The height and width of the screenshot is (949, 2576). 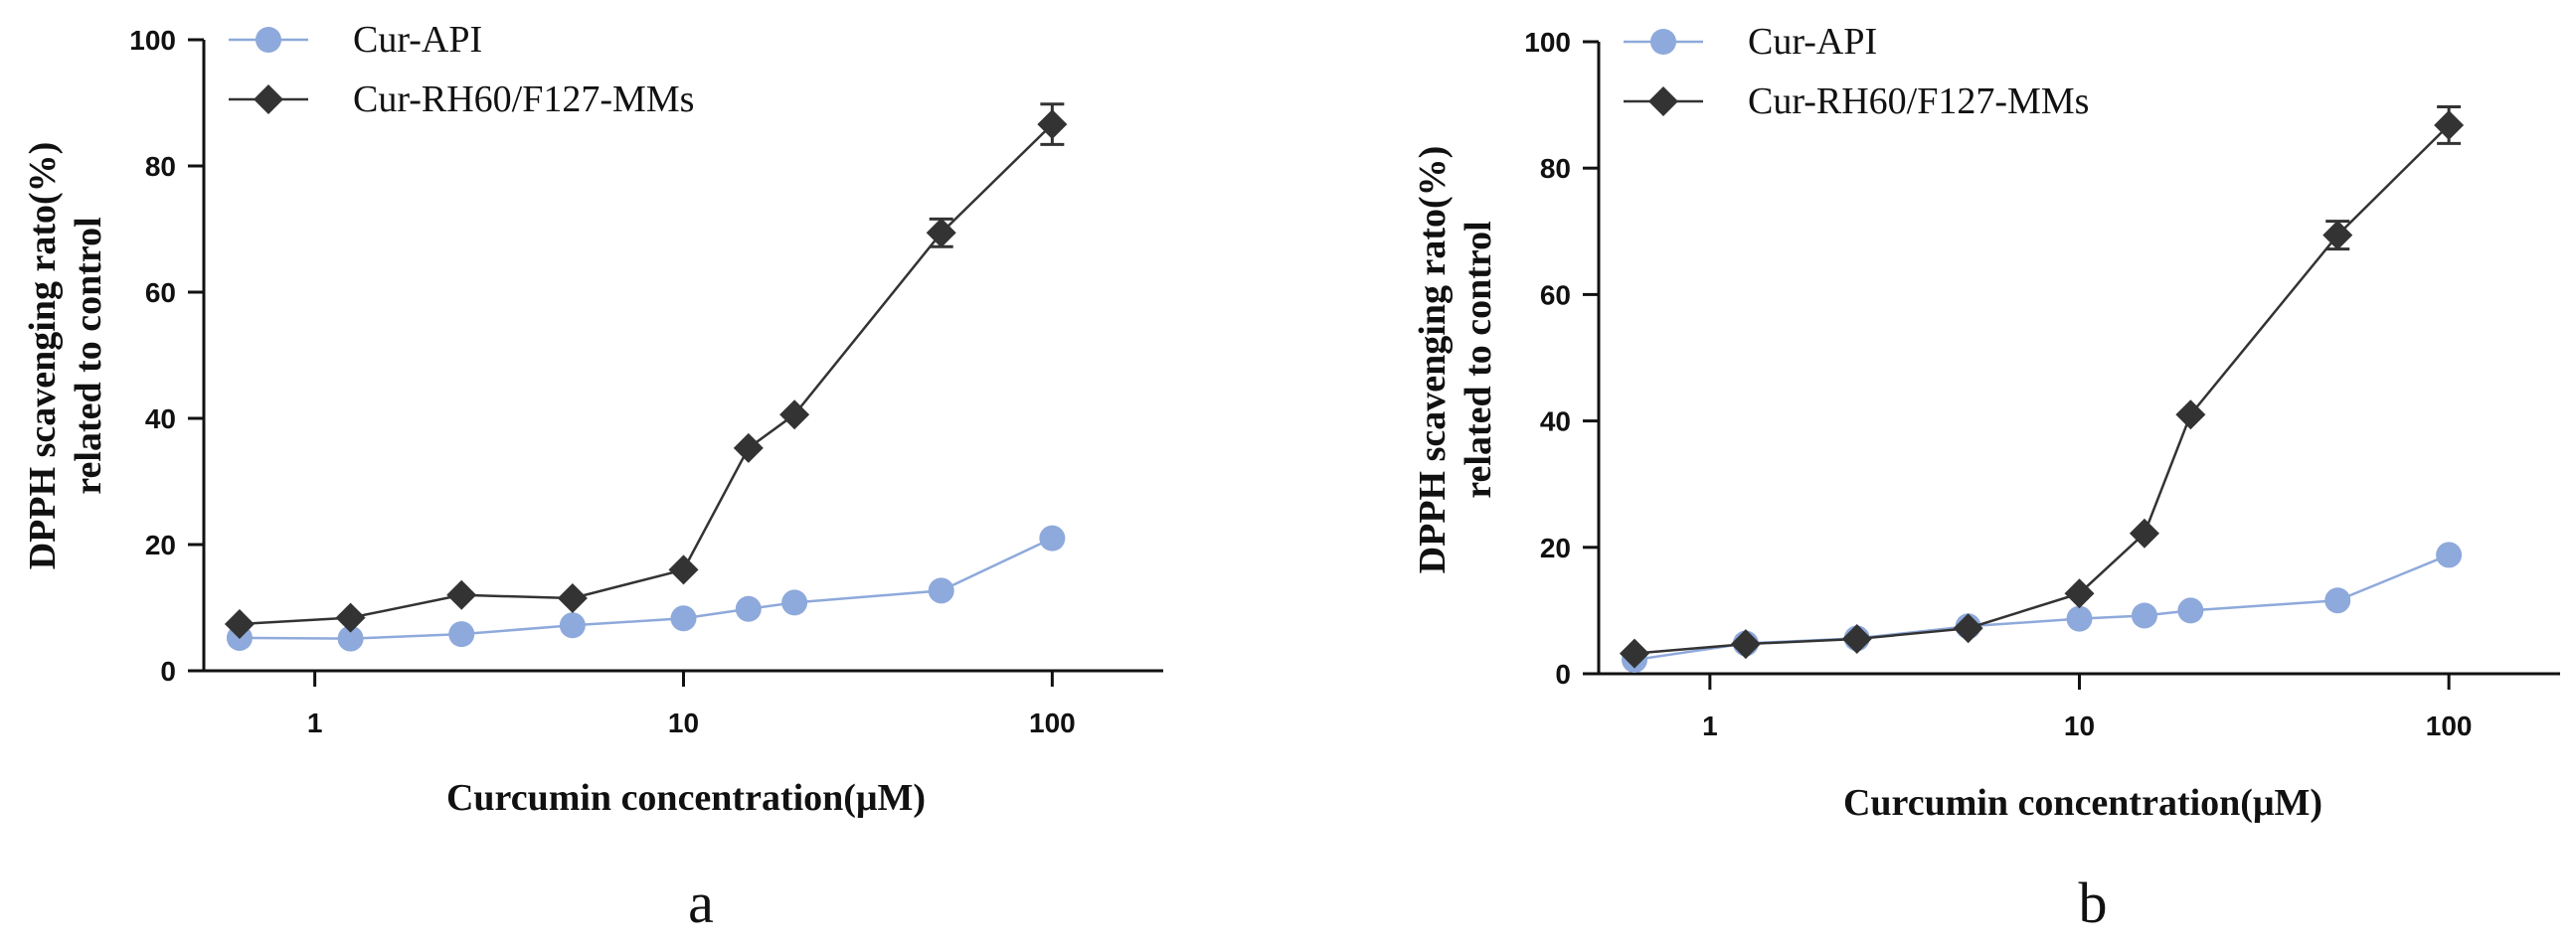 What do you see at coordinates (2093, 902) in the screenshot?
I see `panel-label: b` at bounding box center [2093, 902].